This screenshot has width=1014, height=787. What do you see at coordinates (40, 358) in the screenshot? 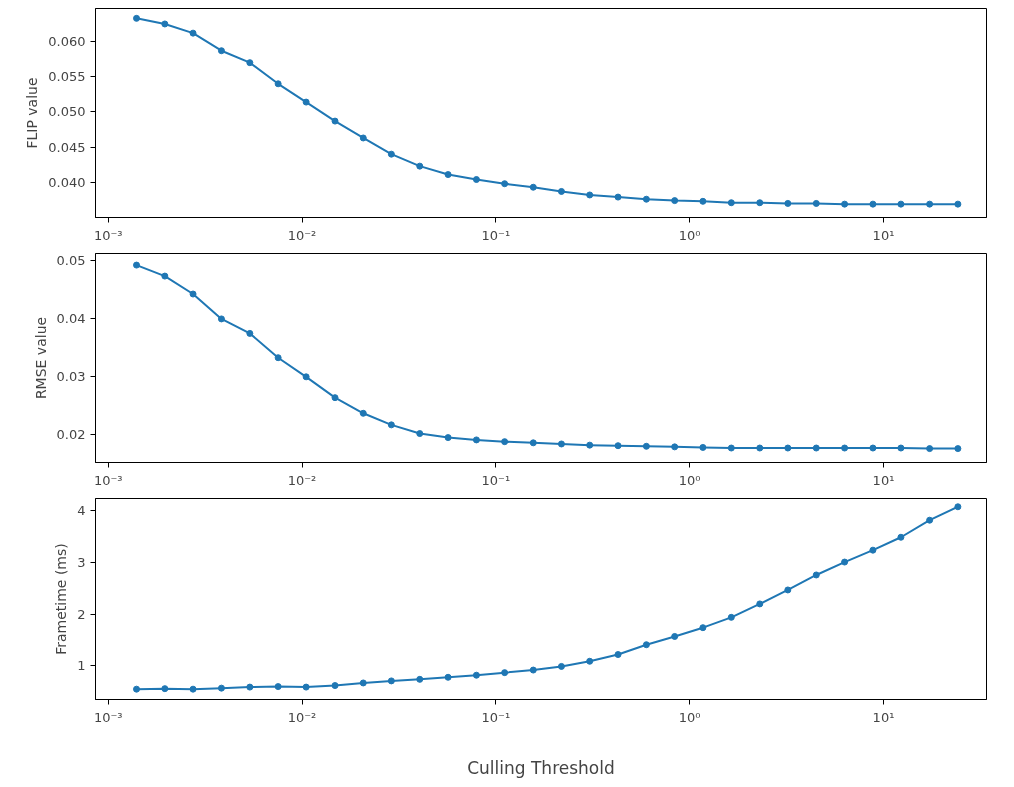
I see `y-axis-title: RMSE value` at bounding box center [40, 358].